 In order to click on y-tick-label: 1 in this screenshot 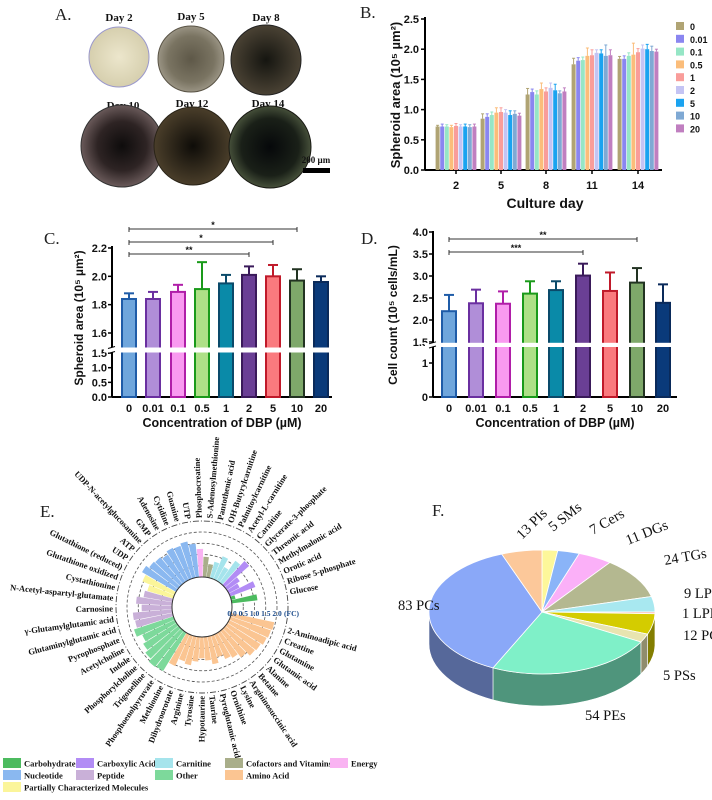, I will do `click(425, 364)`.